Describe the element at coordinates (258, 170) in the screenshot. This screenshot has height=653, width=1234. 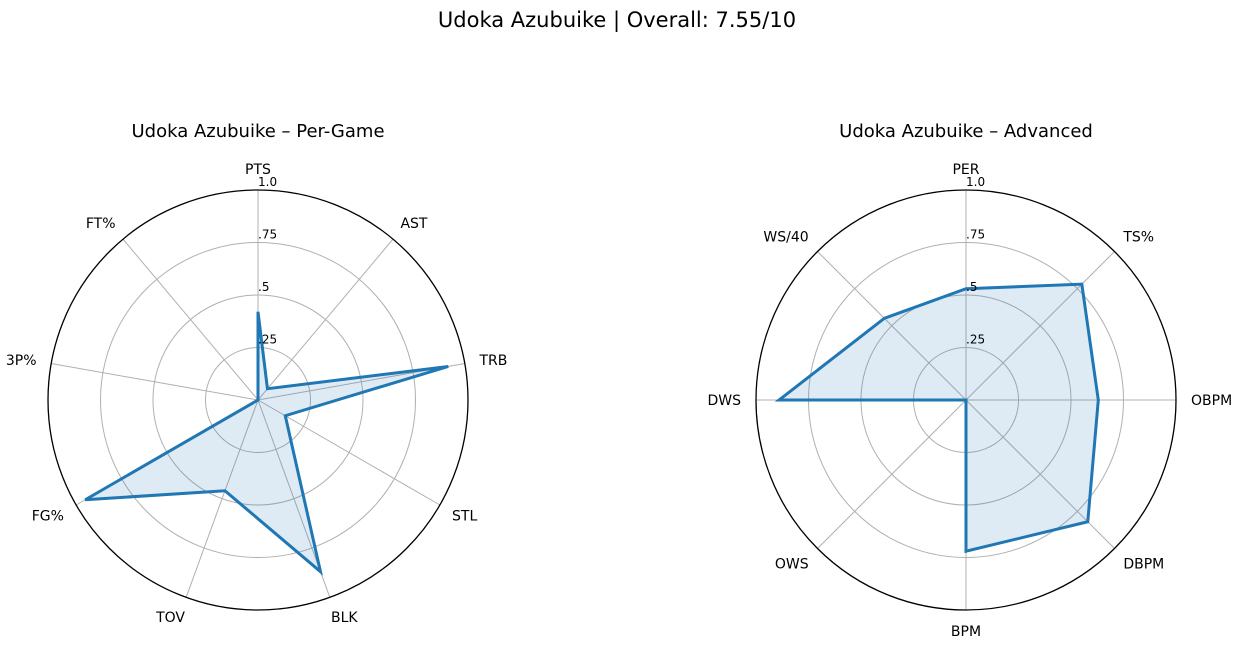
I see `axis-label-pts: PTS` at that location.